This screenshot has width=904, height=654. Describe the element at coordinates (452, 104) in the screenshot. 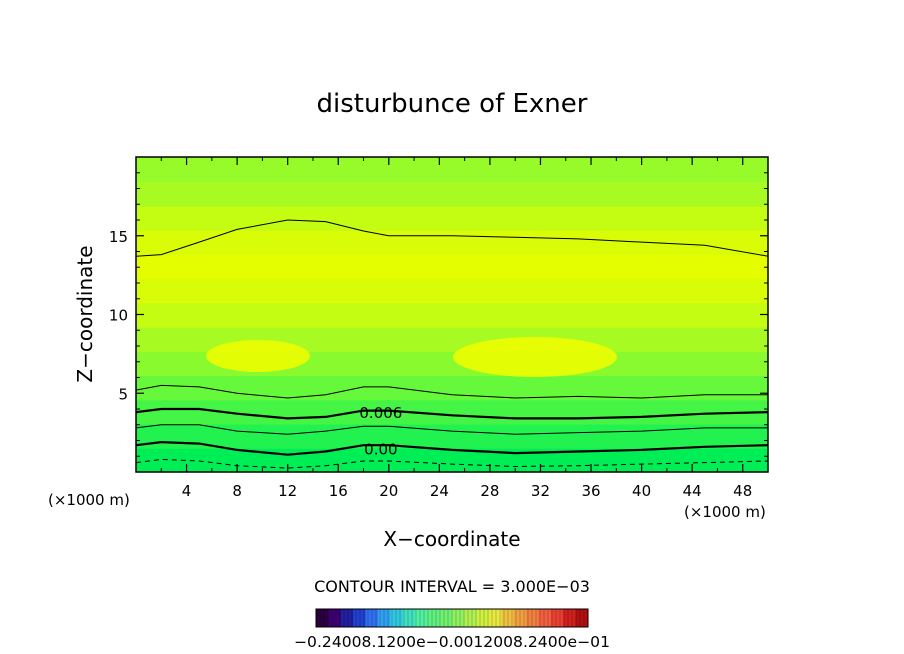

I see `chart-title: disturbunce of Exner` at that location.